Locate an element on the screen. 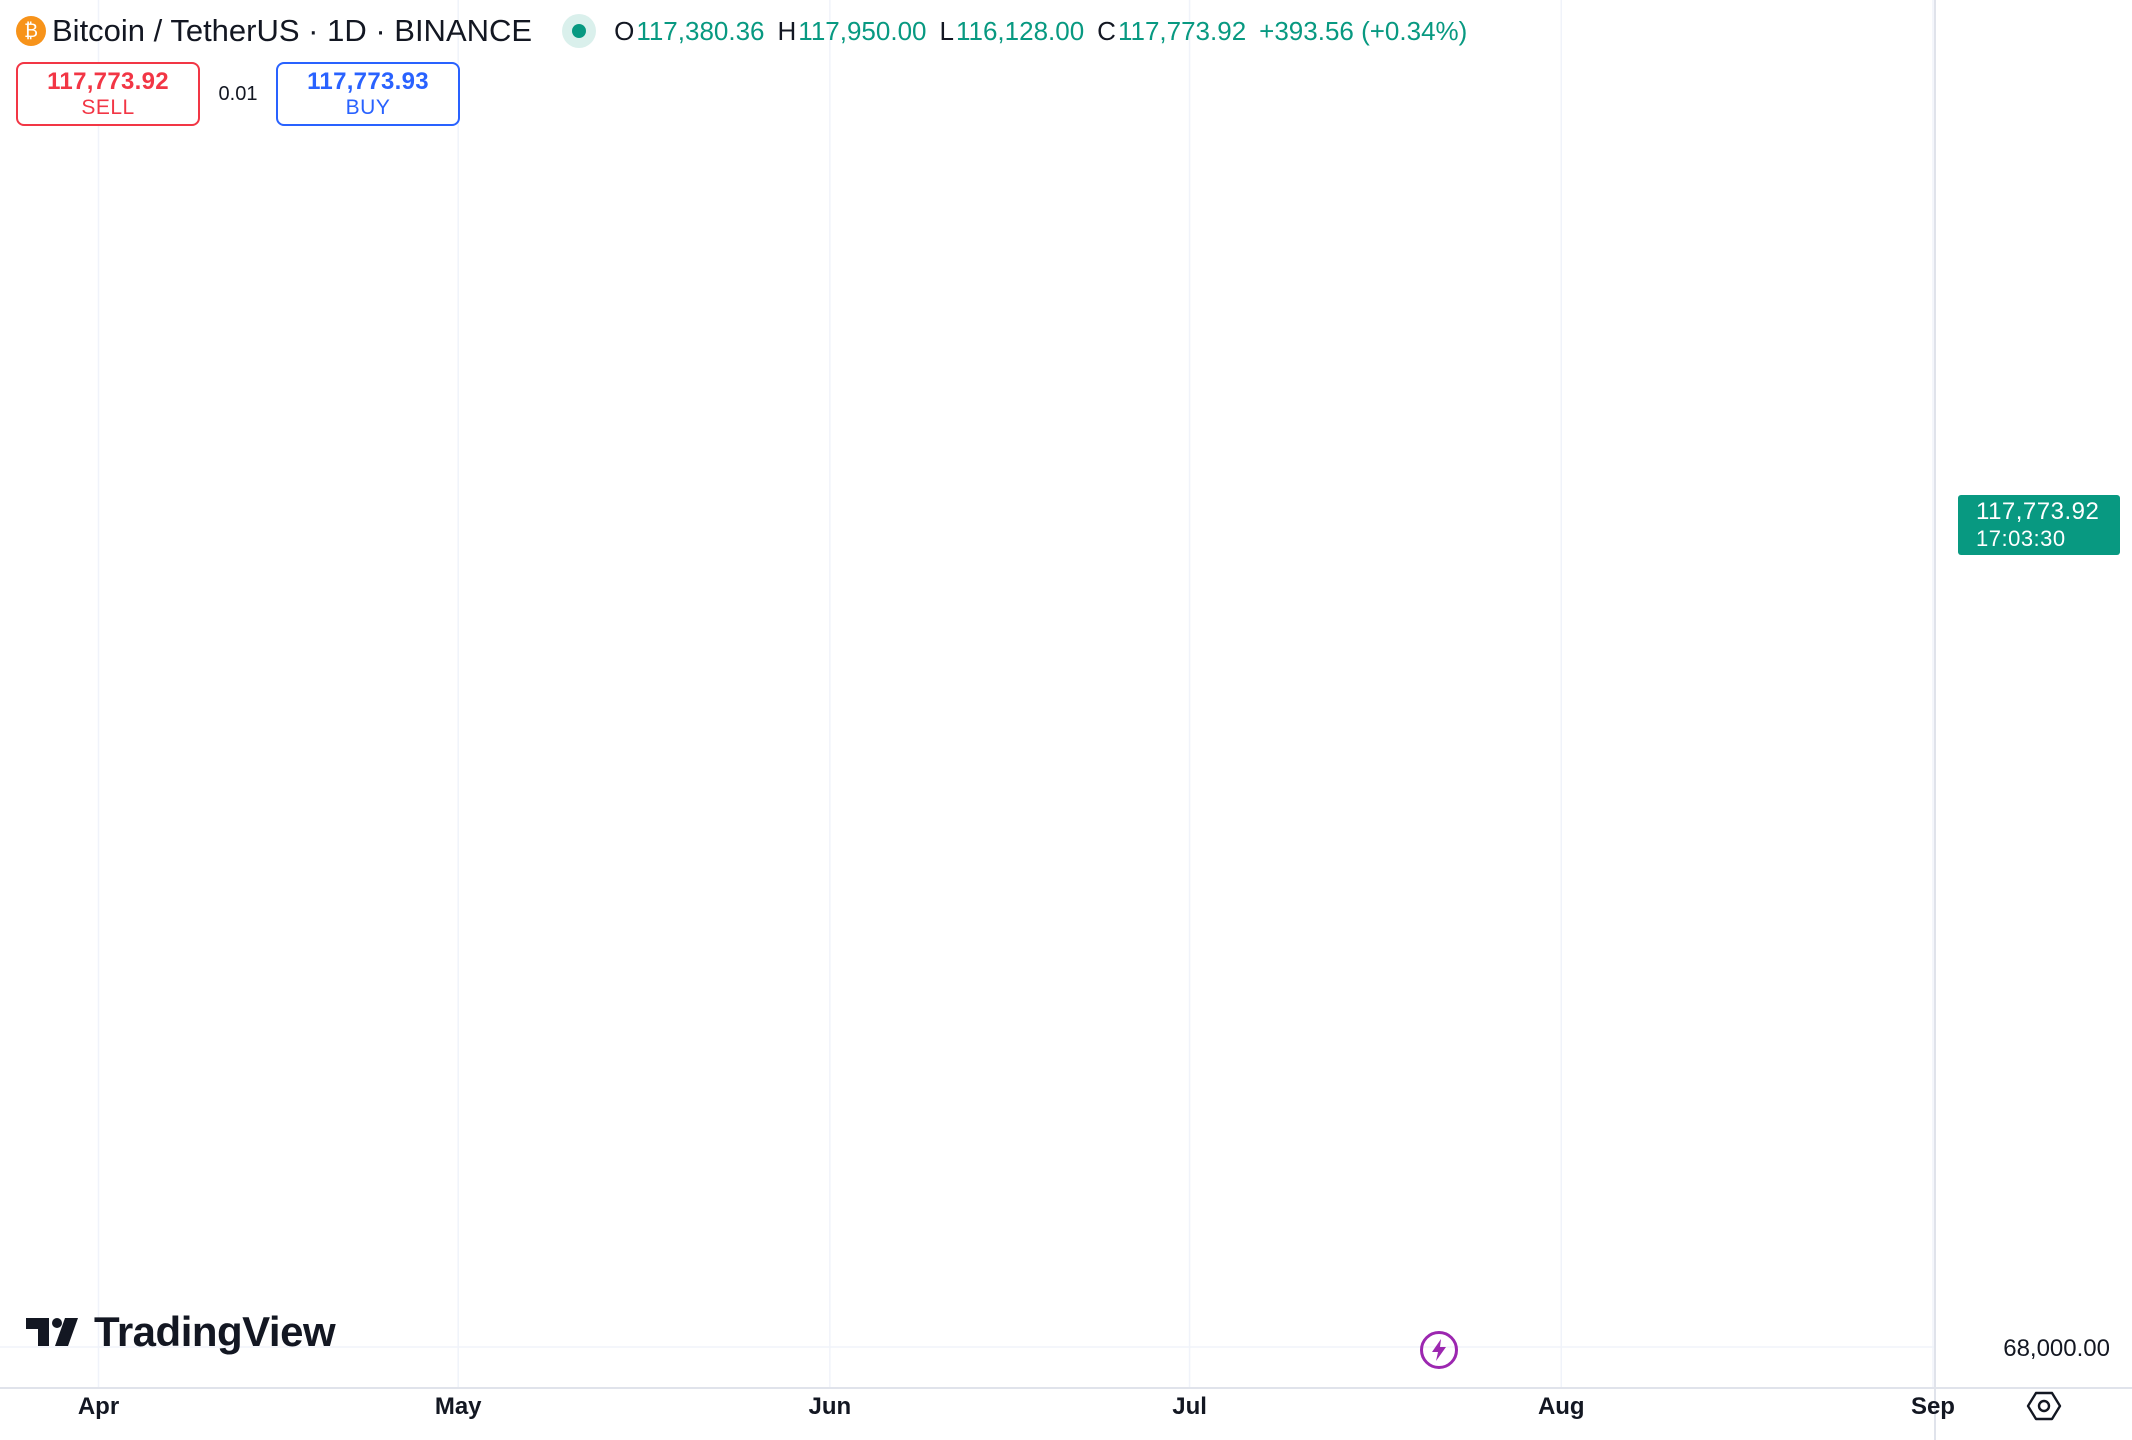 The height and width of the screenshot is (1440, 2132). sell-button: 117,773.92 SELL is located at coordinates (108, 94).